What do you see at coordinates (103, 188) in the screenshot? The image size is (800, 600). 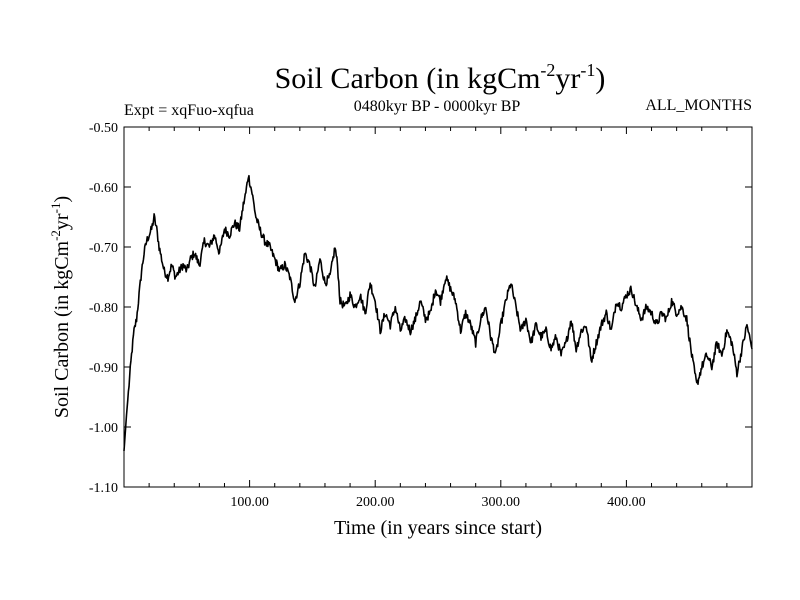 I see `y-tick-label: -0.60` at bounding box center [103, 188].